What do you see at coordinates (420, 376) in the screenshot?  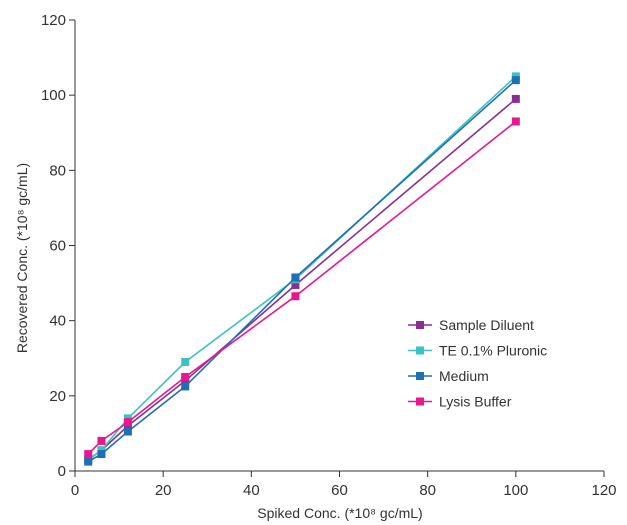 I see `legend-marker-medium` at bounding box center [420, 376].